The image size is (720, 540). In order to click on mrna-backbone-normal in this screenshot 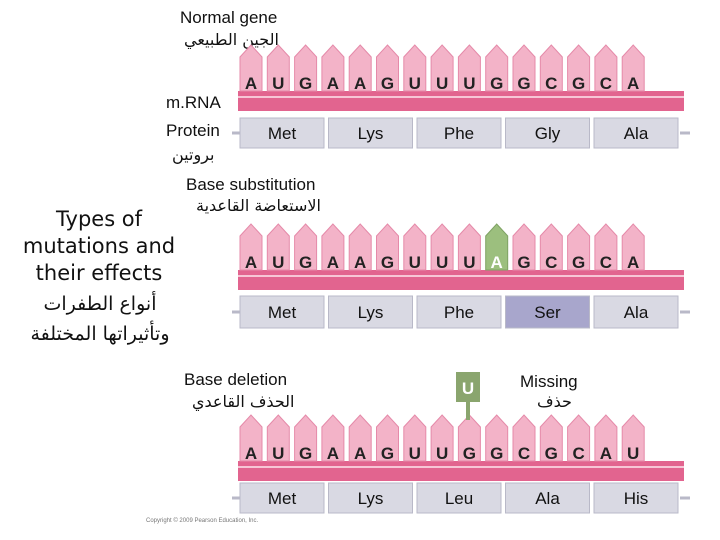, I will do `click(461, 101)`.